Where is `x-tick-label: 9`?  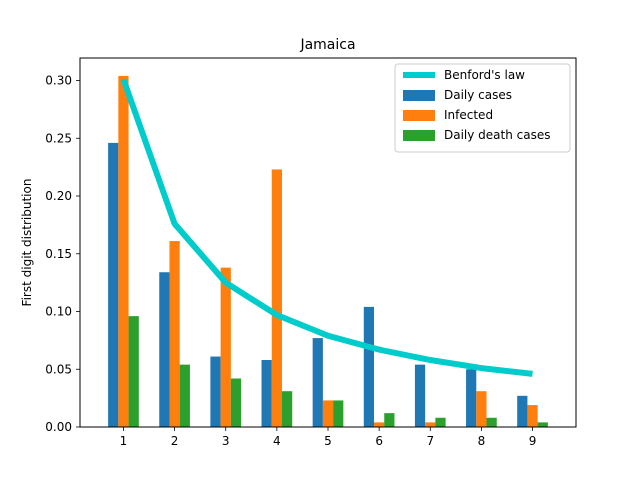
x-tick-label: 9 is located at coordinates (533, 441).